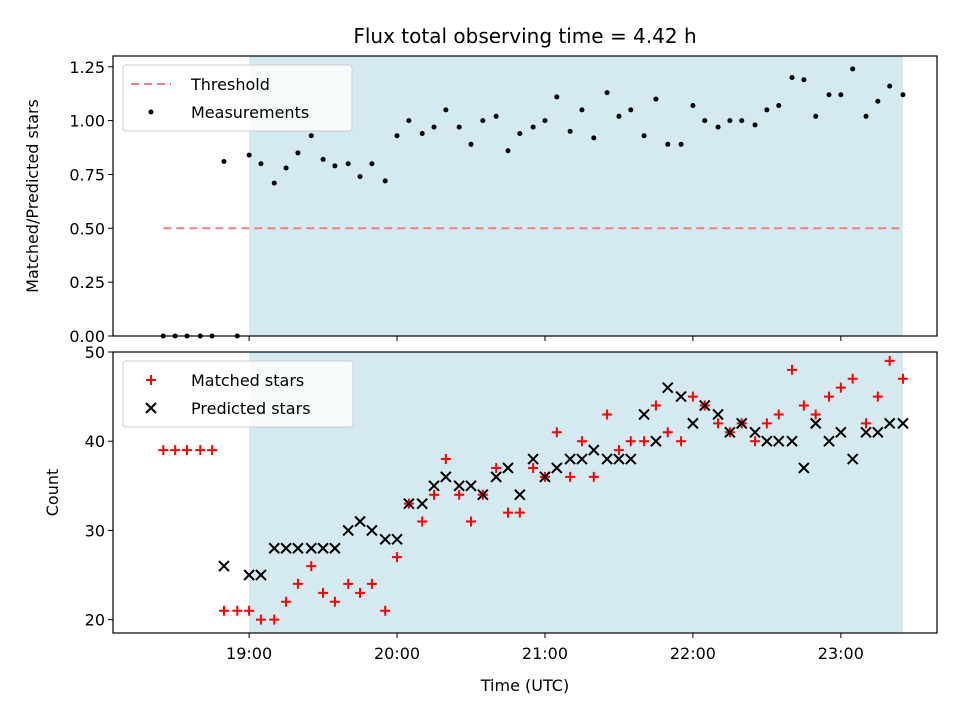 The image size is (960, 720). Describe the element at coordinates (87, 67) in the screenshot. I see `y-tick-label: 1.25` at that location.